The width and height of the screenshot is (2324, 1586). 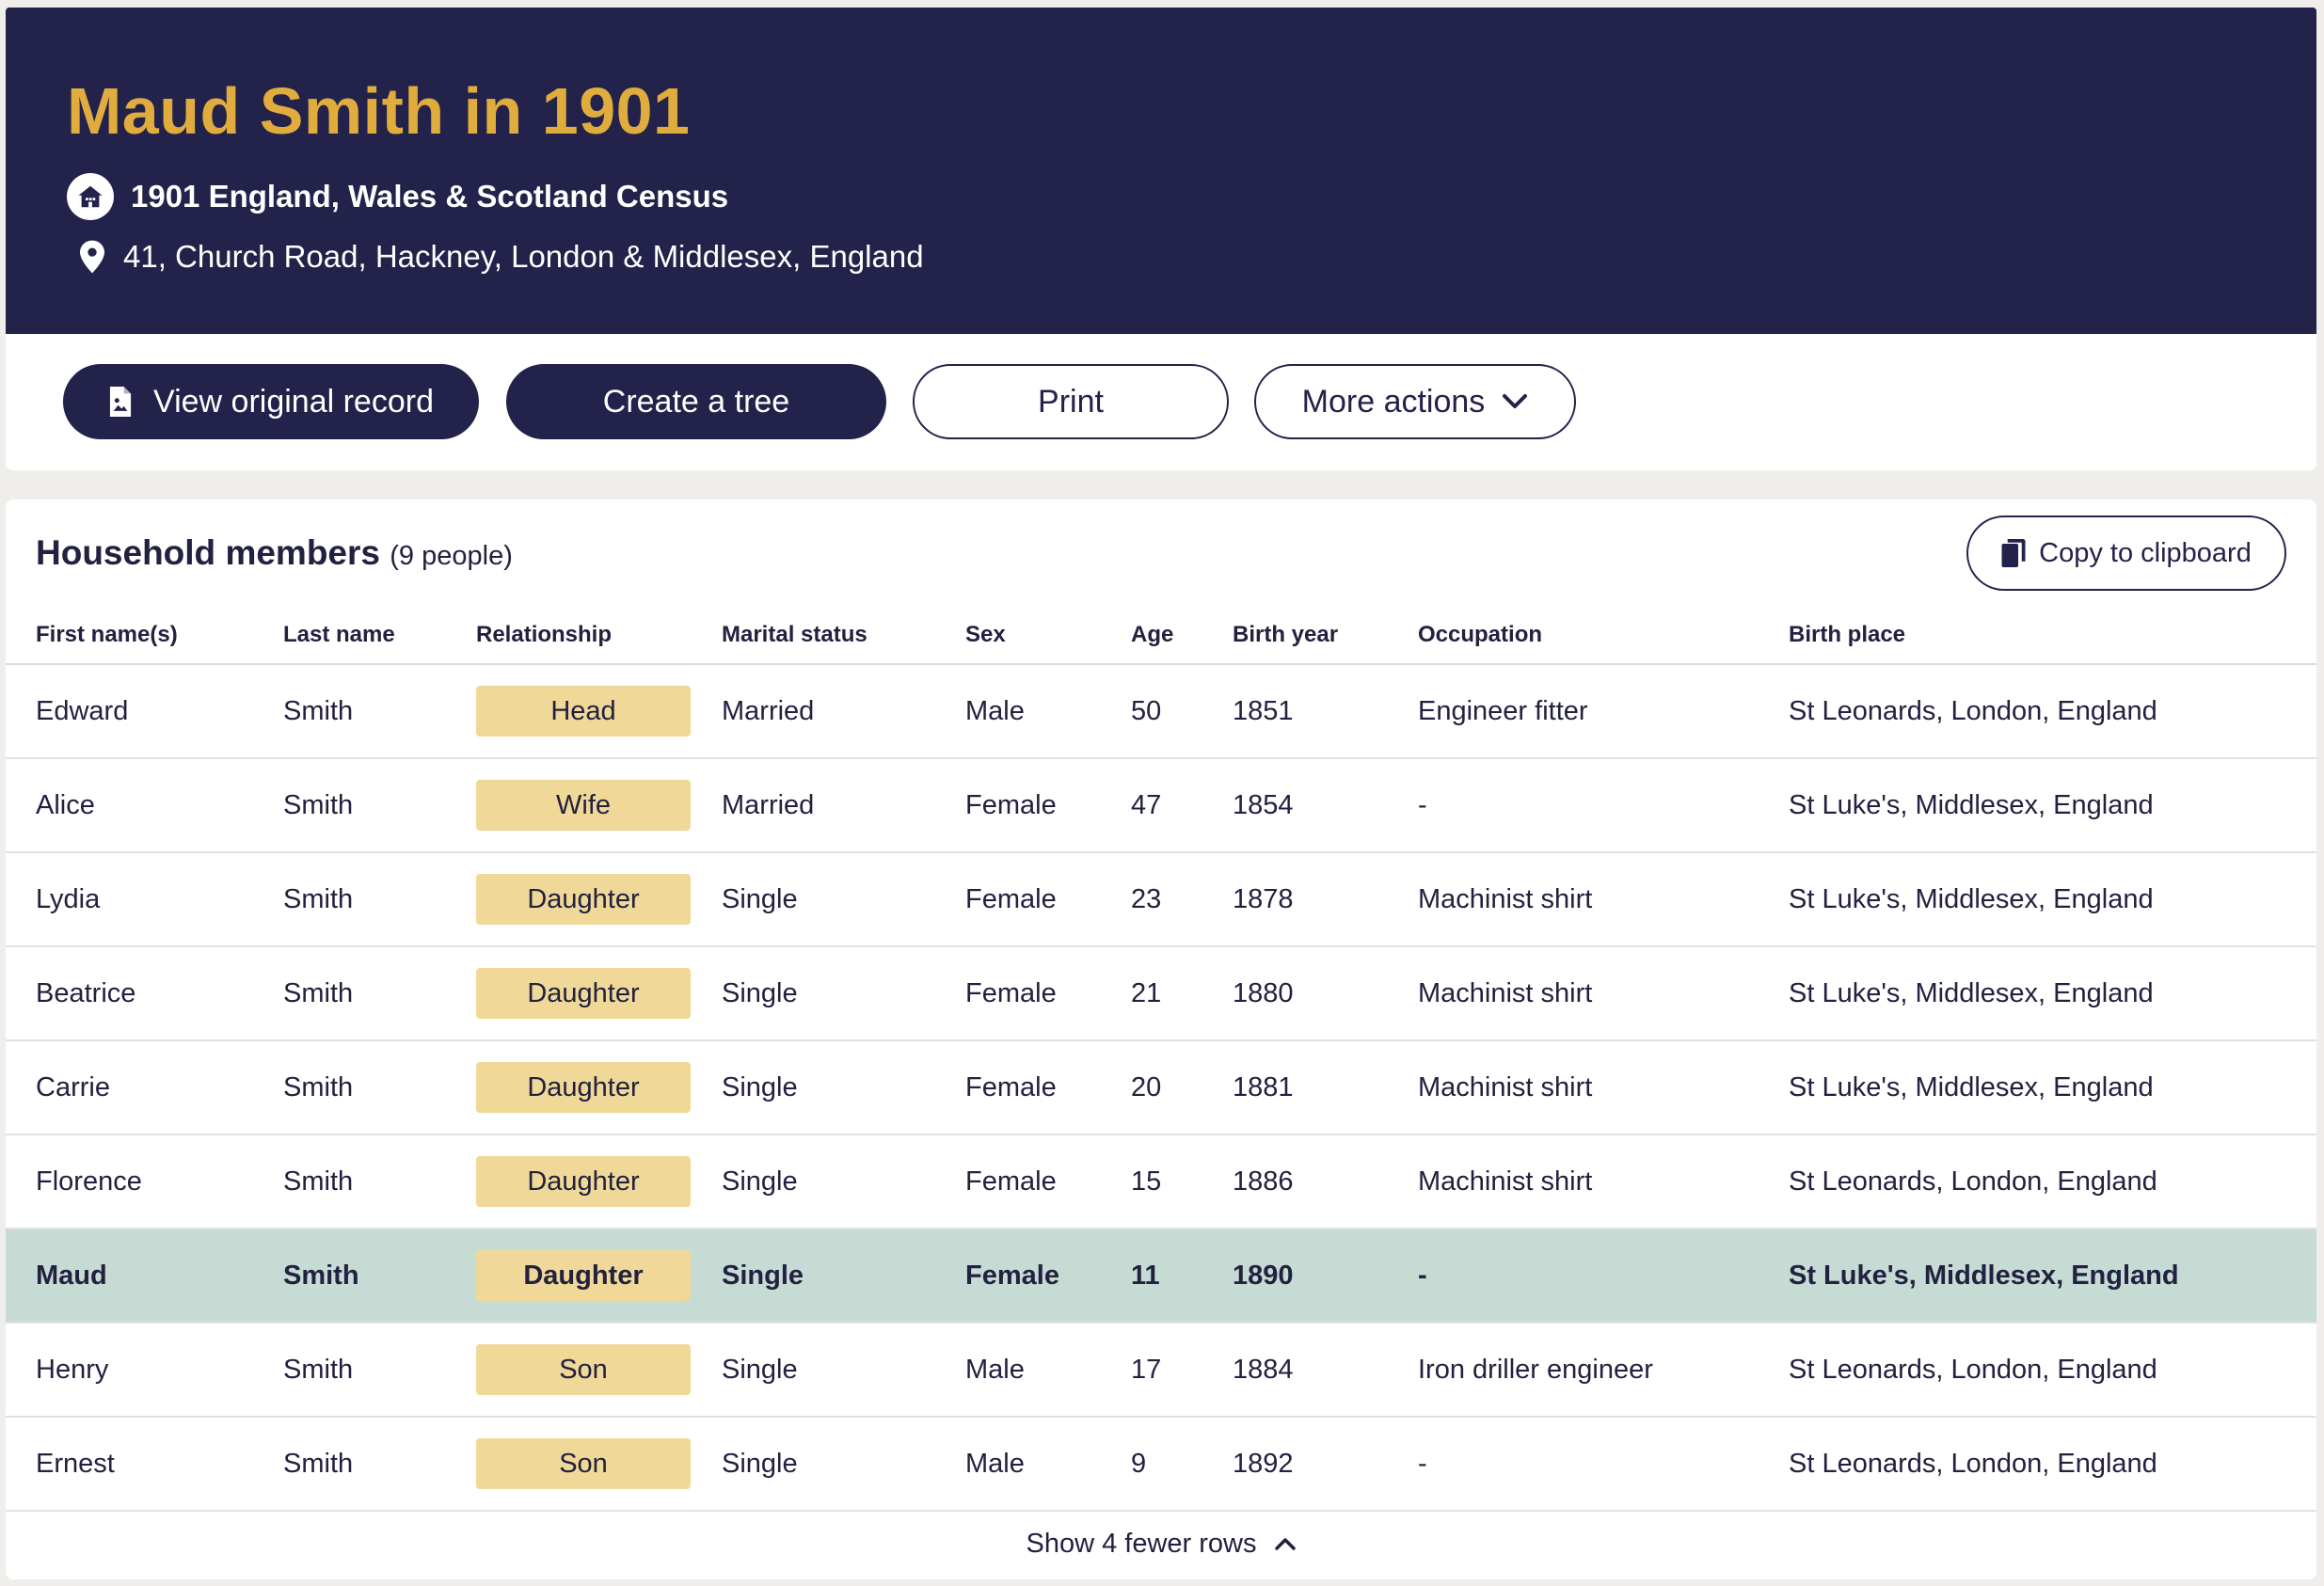 I want to click on cell-age: 23, so click(x=1182, y=899).